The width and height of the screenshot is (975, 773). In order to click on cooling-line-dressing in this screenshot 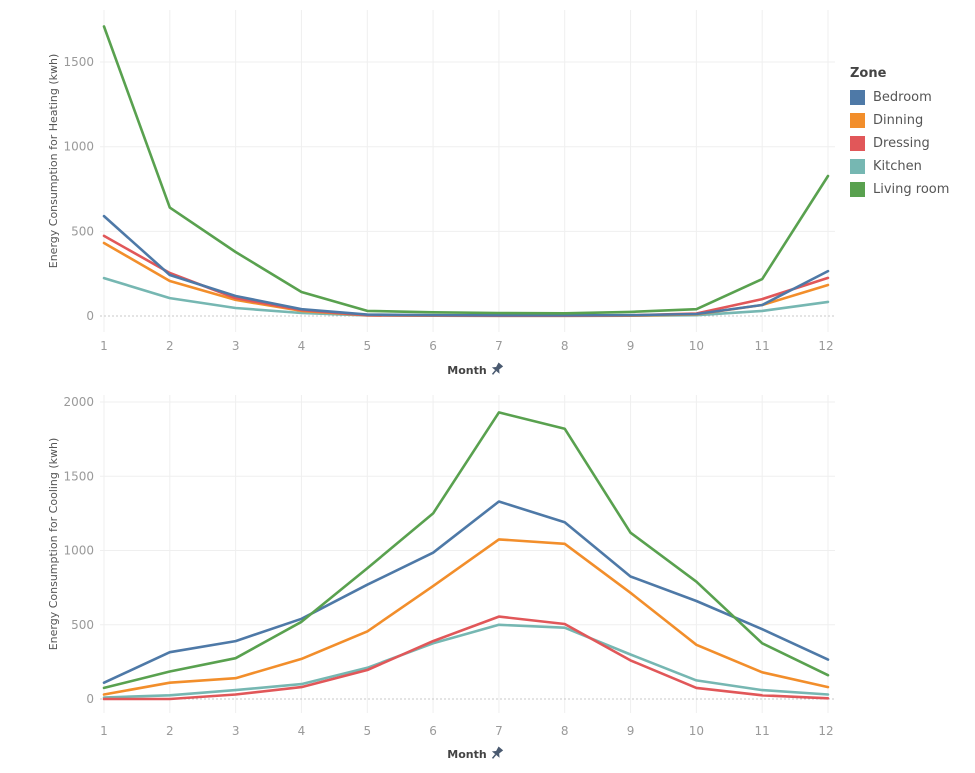, I will do `click(466, 658)`.